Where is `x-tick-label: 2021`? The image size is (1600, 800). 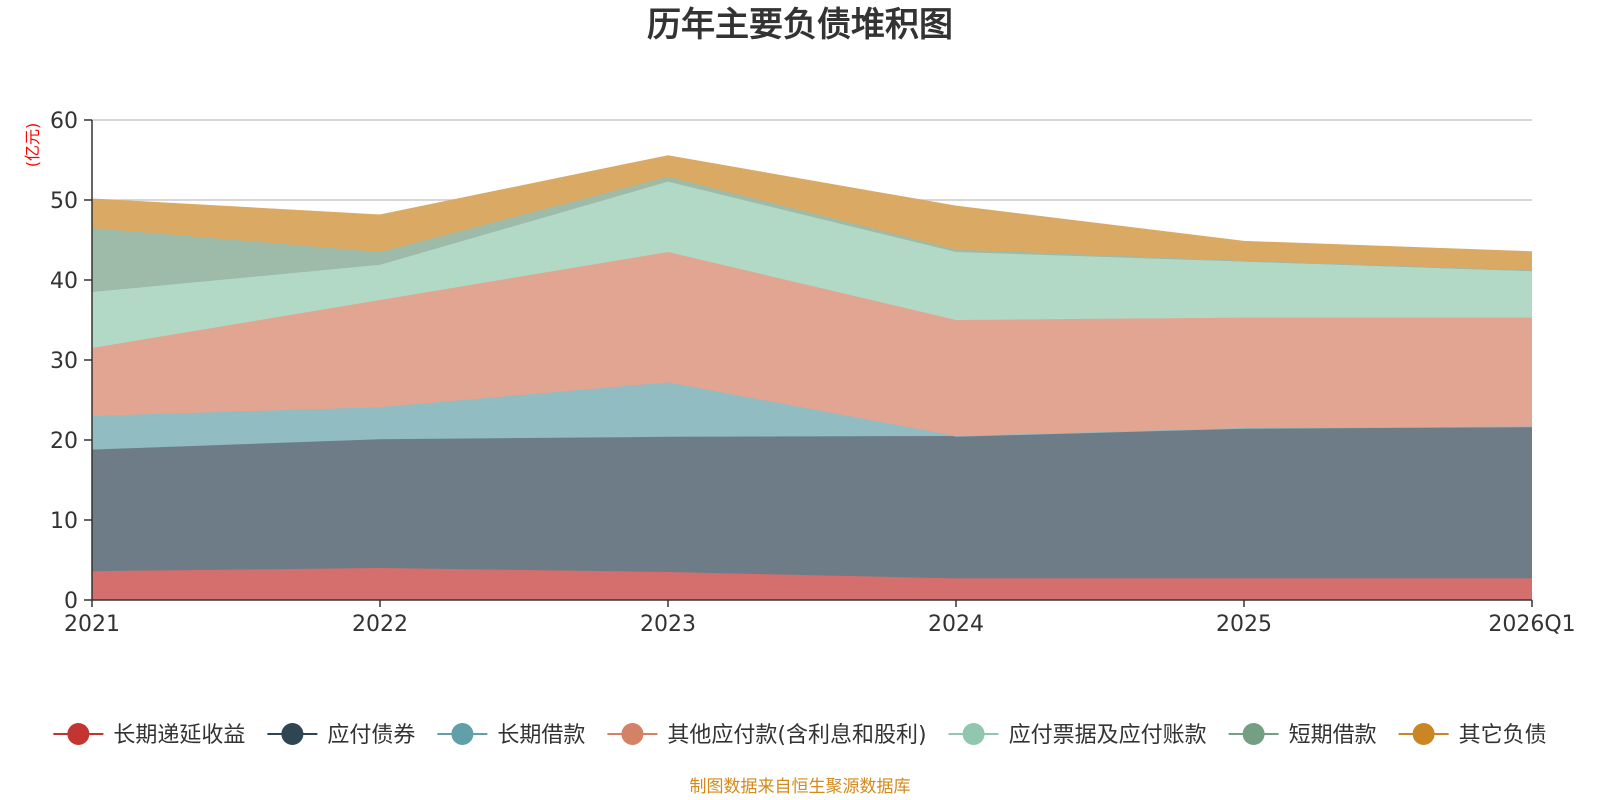 x-tick-label: 2021 is located at coordinates (92, 624).